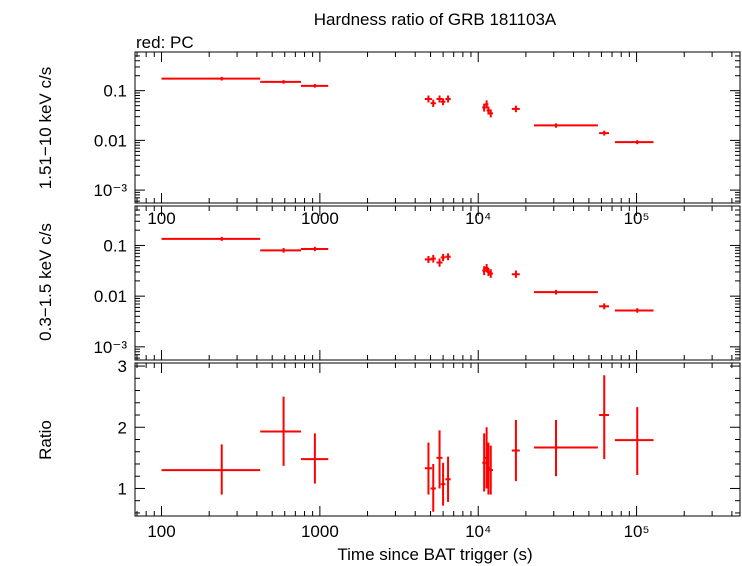 Image resolution: width=742 pixels, height=566 pixels. Describe the element at coordinates (122, 488) in the screenshot. I see `y-tick-label: 1` at that location.